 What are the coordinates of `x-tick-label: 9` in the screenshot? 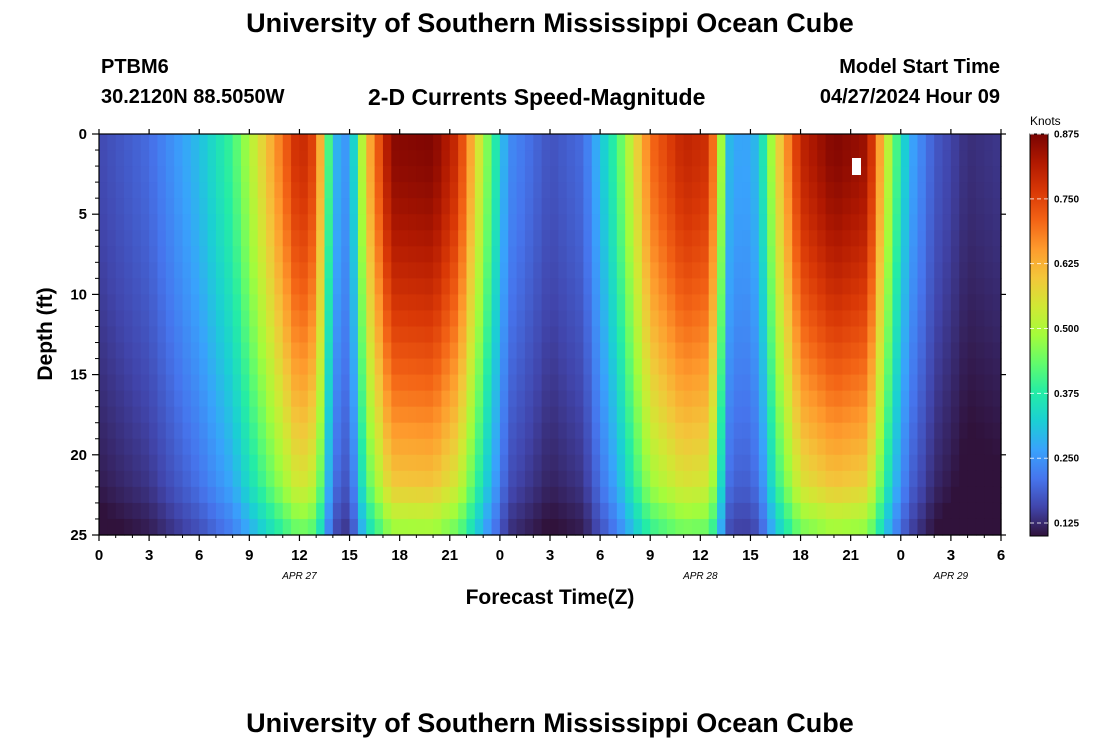 It's located at (249, 555).